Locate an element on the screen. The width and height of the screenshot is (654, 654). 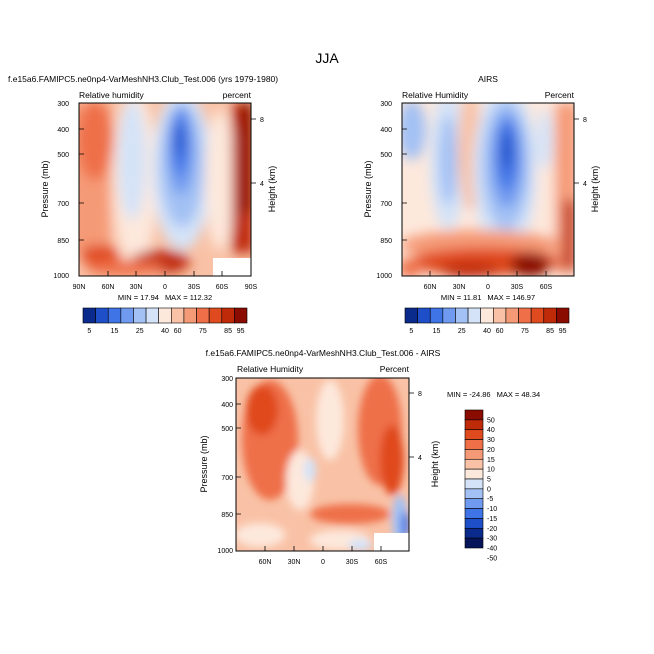
colorbar-label: -50 is located at coordinates (492, 558).